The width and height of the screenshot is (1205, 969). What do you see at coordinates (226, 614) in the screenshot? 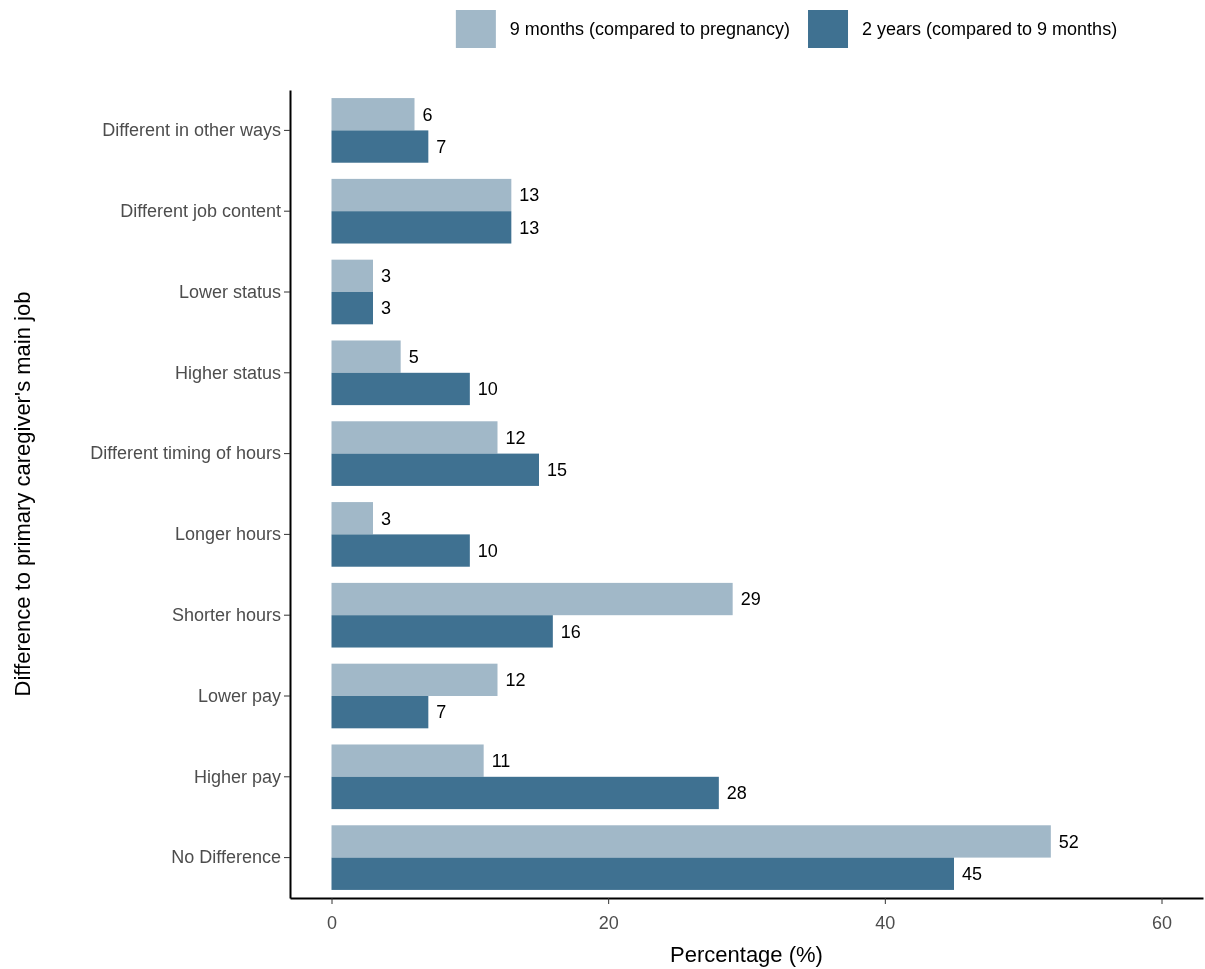
I see `y-tick-label: Shorter hours` at bounding box center [226, 614].